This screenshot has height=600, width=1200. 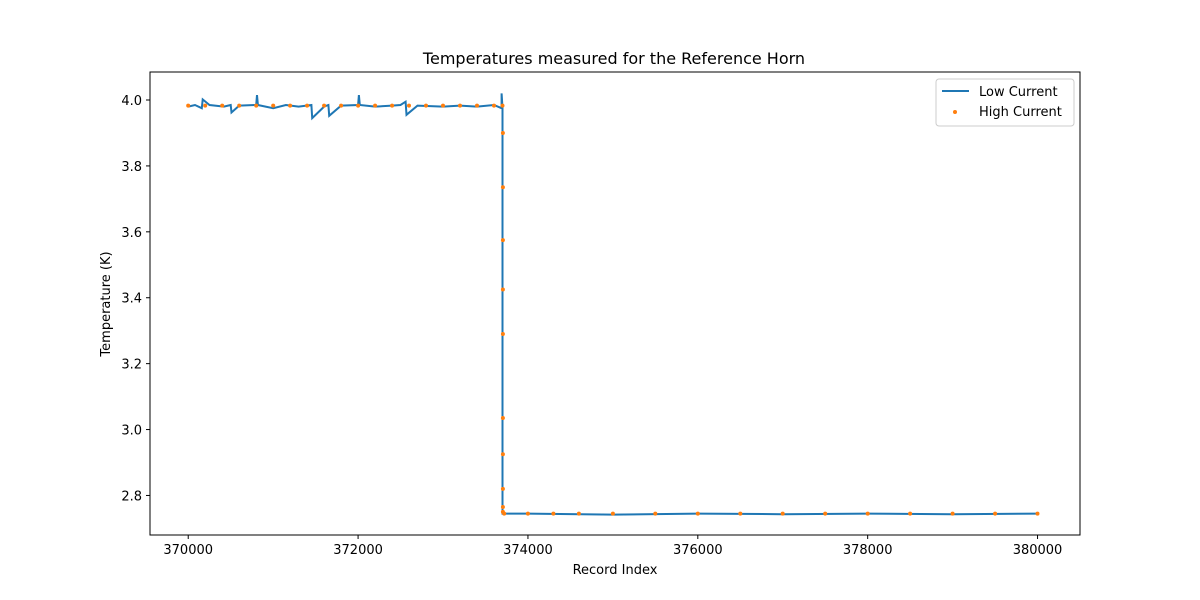 What do you see at coordinates (131, 299) in the screenshot?
I see `y-tick-label: 3.4` at bounding box center [131, 299].